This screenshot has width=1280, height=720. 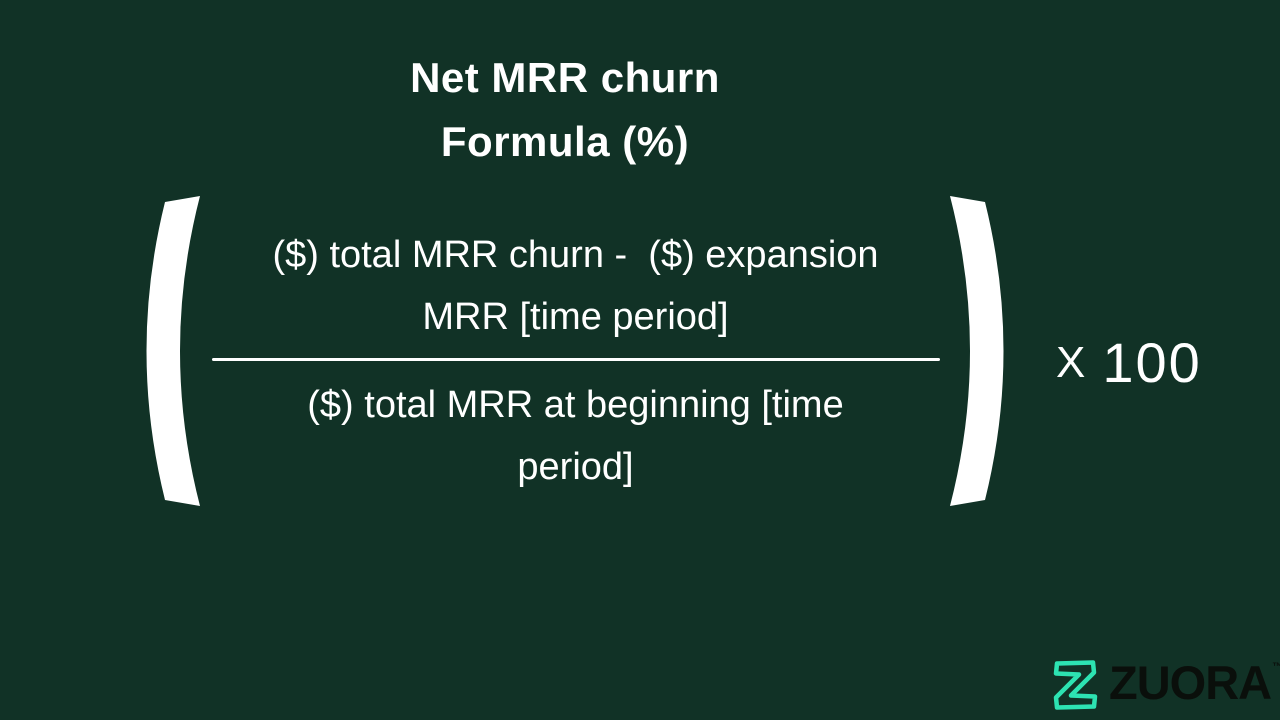 I want to click on zuora-logo: ZUORA ™, so click(x=1164, y=682).